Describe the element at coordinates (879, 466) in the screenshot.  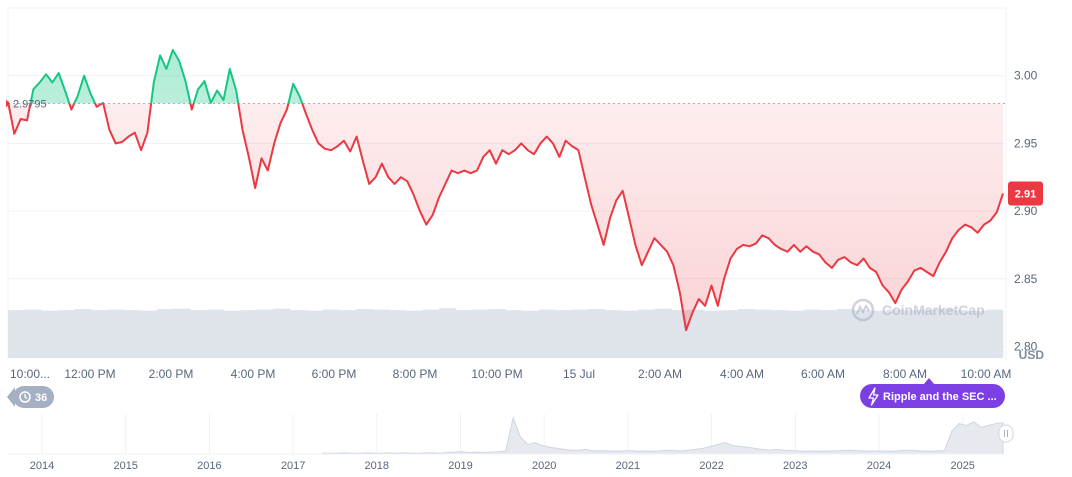
I see `year-label: 2024` at that location.